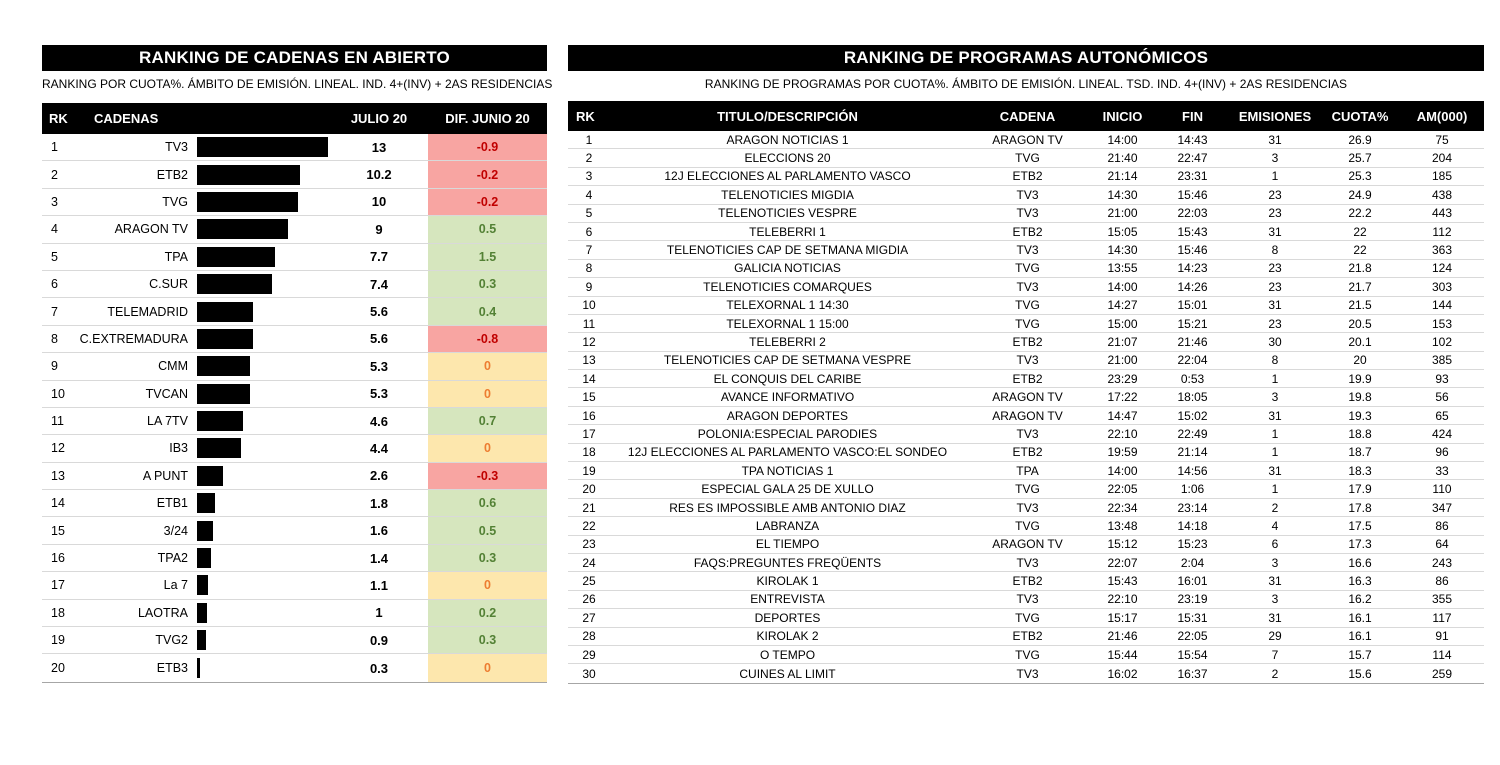  Describe the element at coordinates (1192, 581) in the screenshot. I see `end-time-cell: 16:01` at that location.